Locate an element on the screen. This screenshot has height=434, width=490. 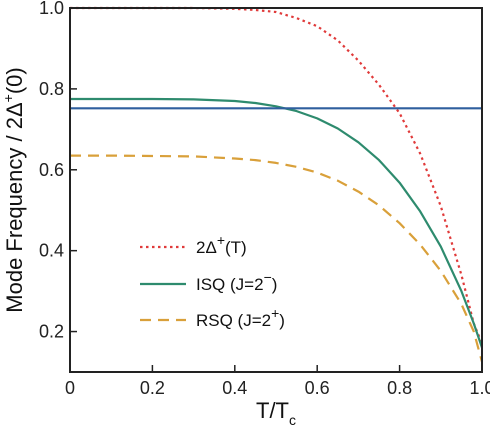
y-tick-label-3: 0.8 is located at coordinates (51, 89).